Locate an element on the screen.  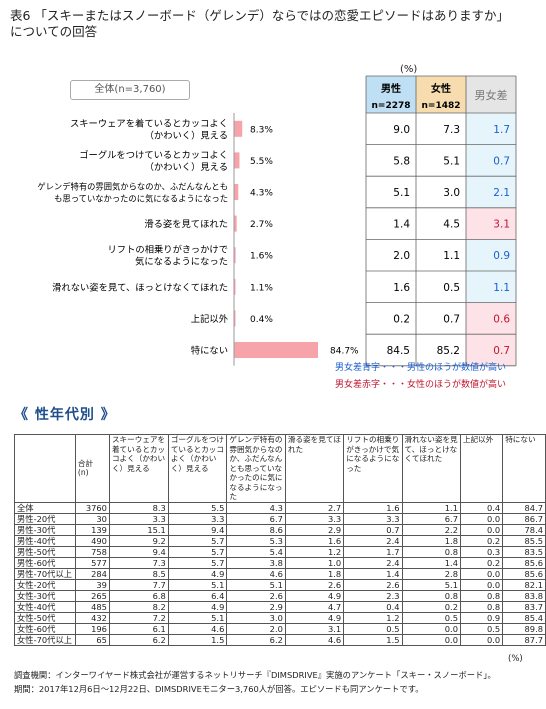
table-cell: 758 is located at coordinates (92, 551).